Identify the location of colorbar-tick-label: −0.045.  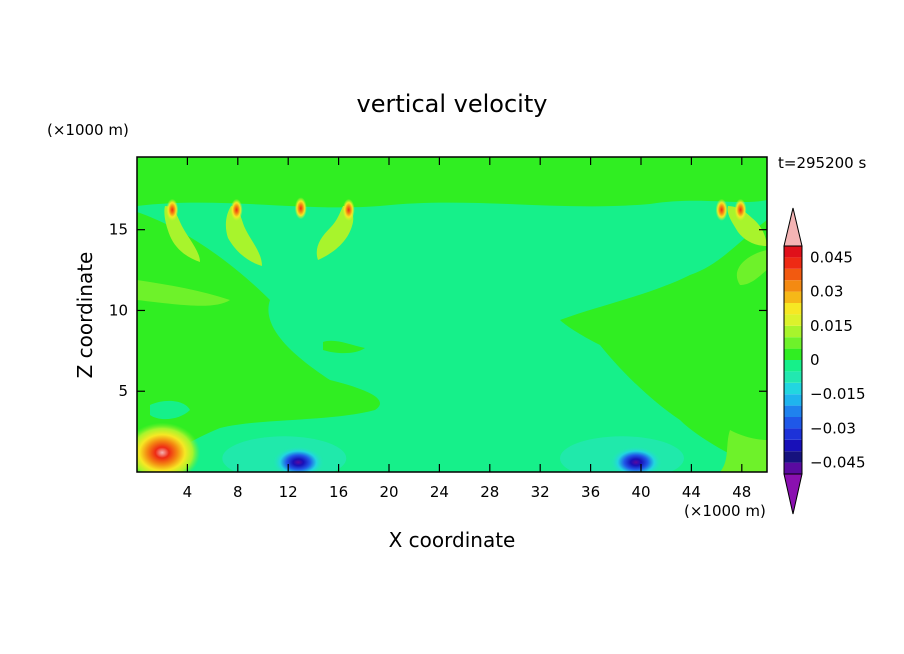
(838, 463).